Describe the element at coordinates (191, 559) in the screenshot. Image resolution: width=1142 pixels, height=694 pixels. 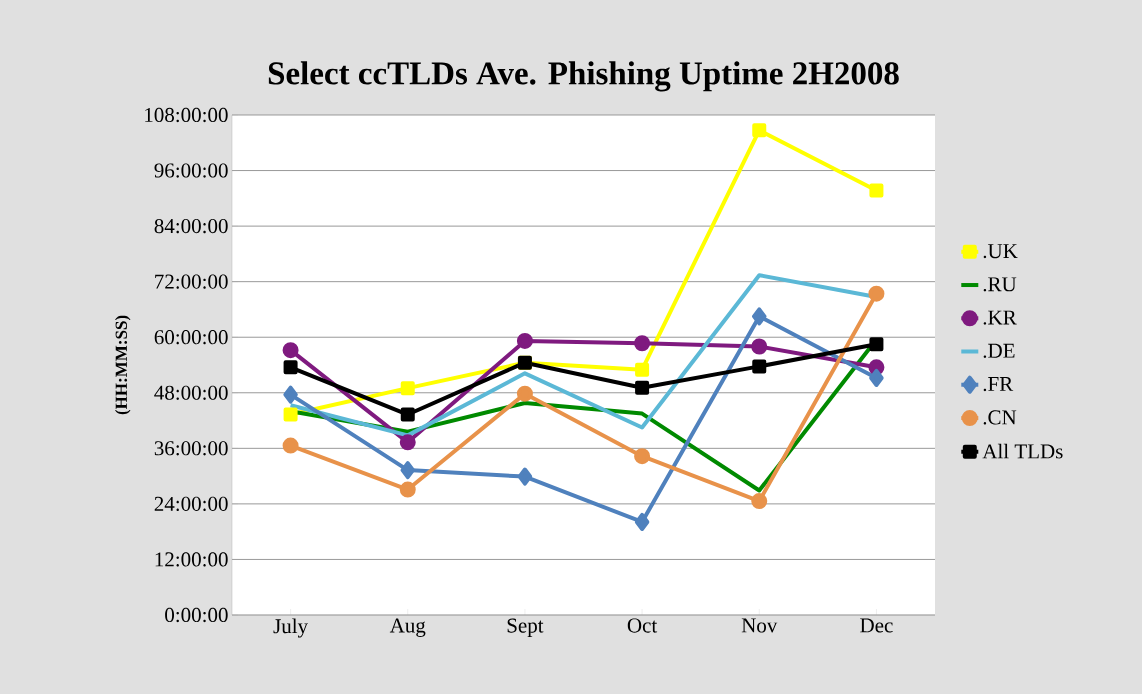
I see `y-tick-label: 12:00:00` at that location.